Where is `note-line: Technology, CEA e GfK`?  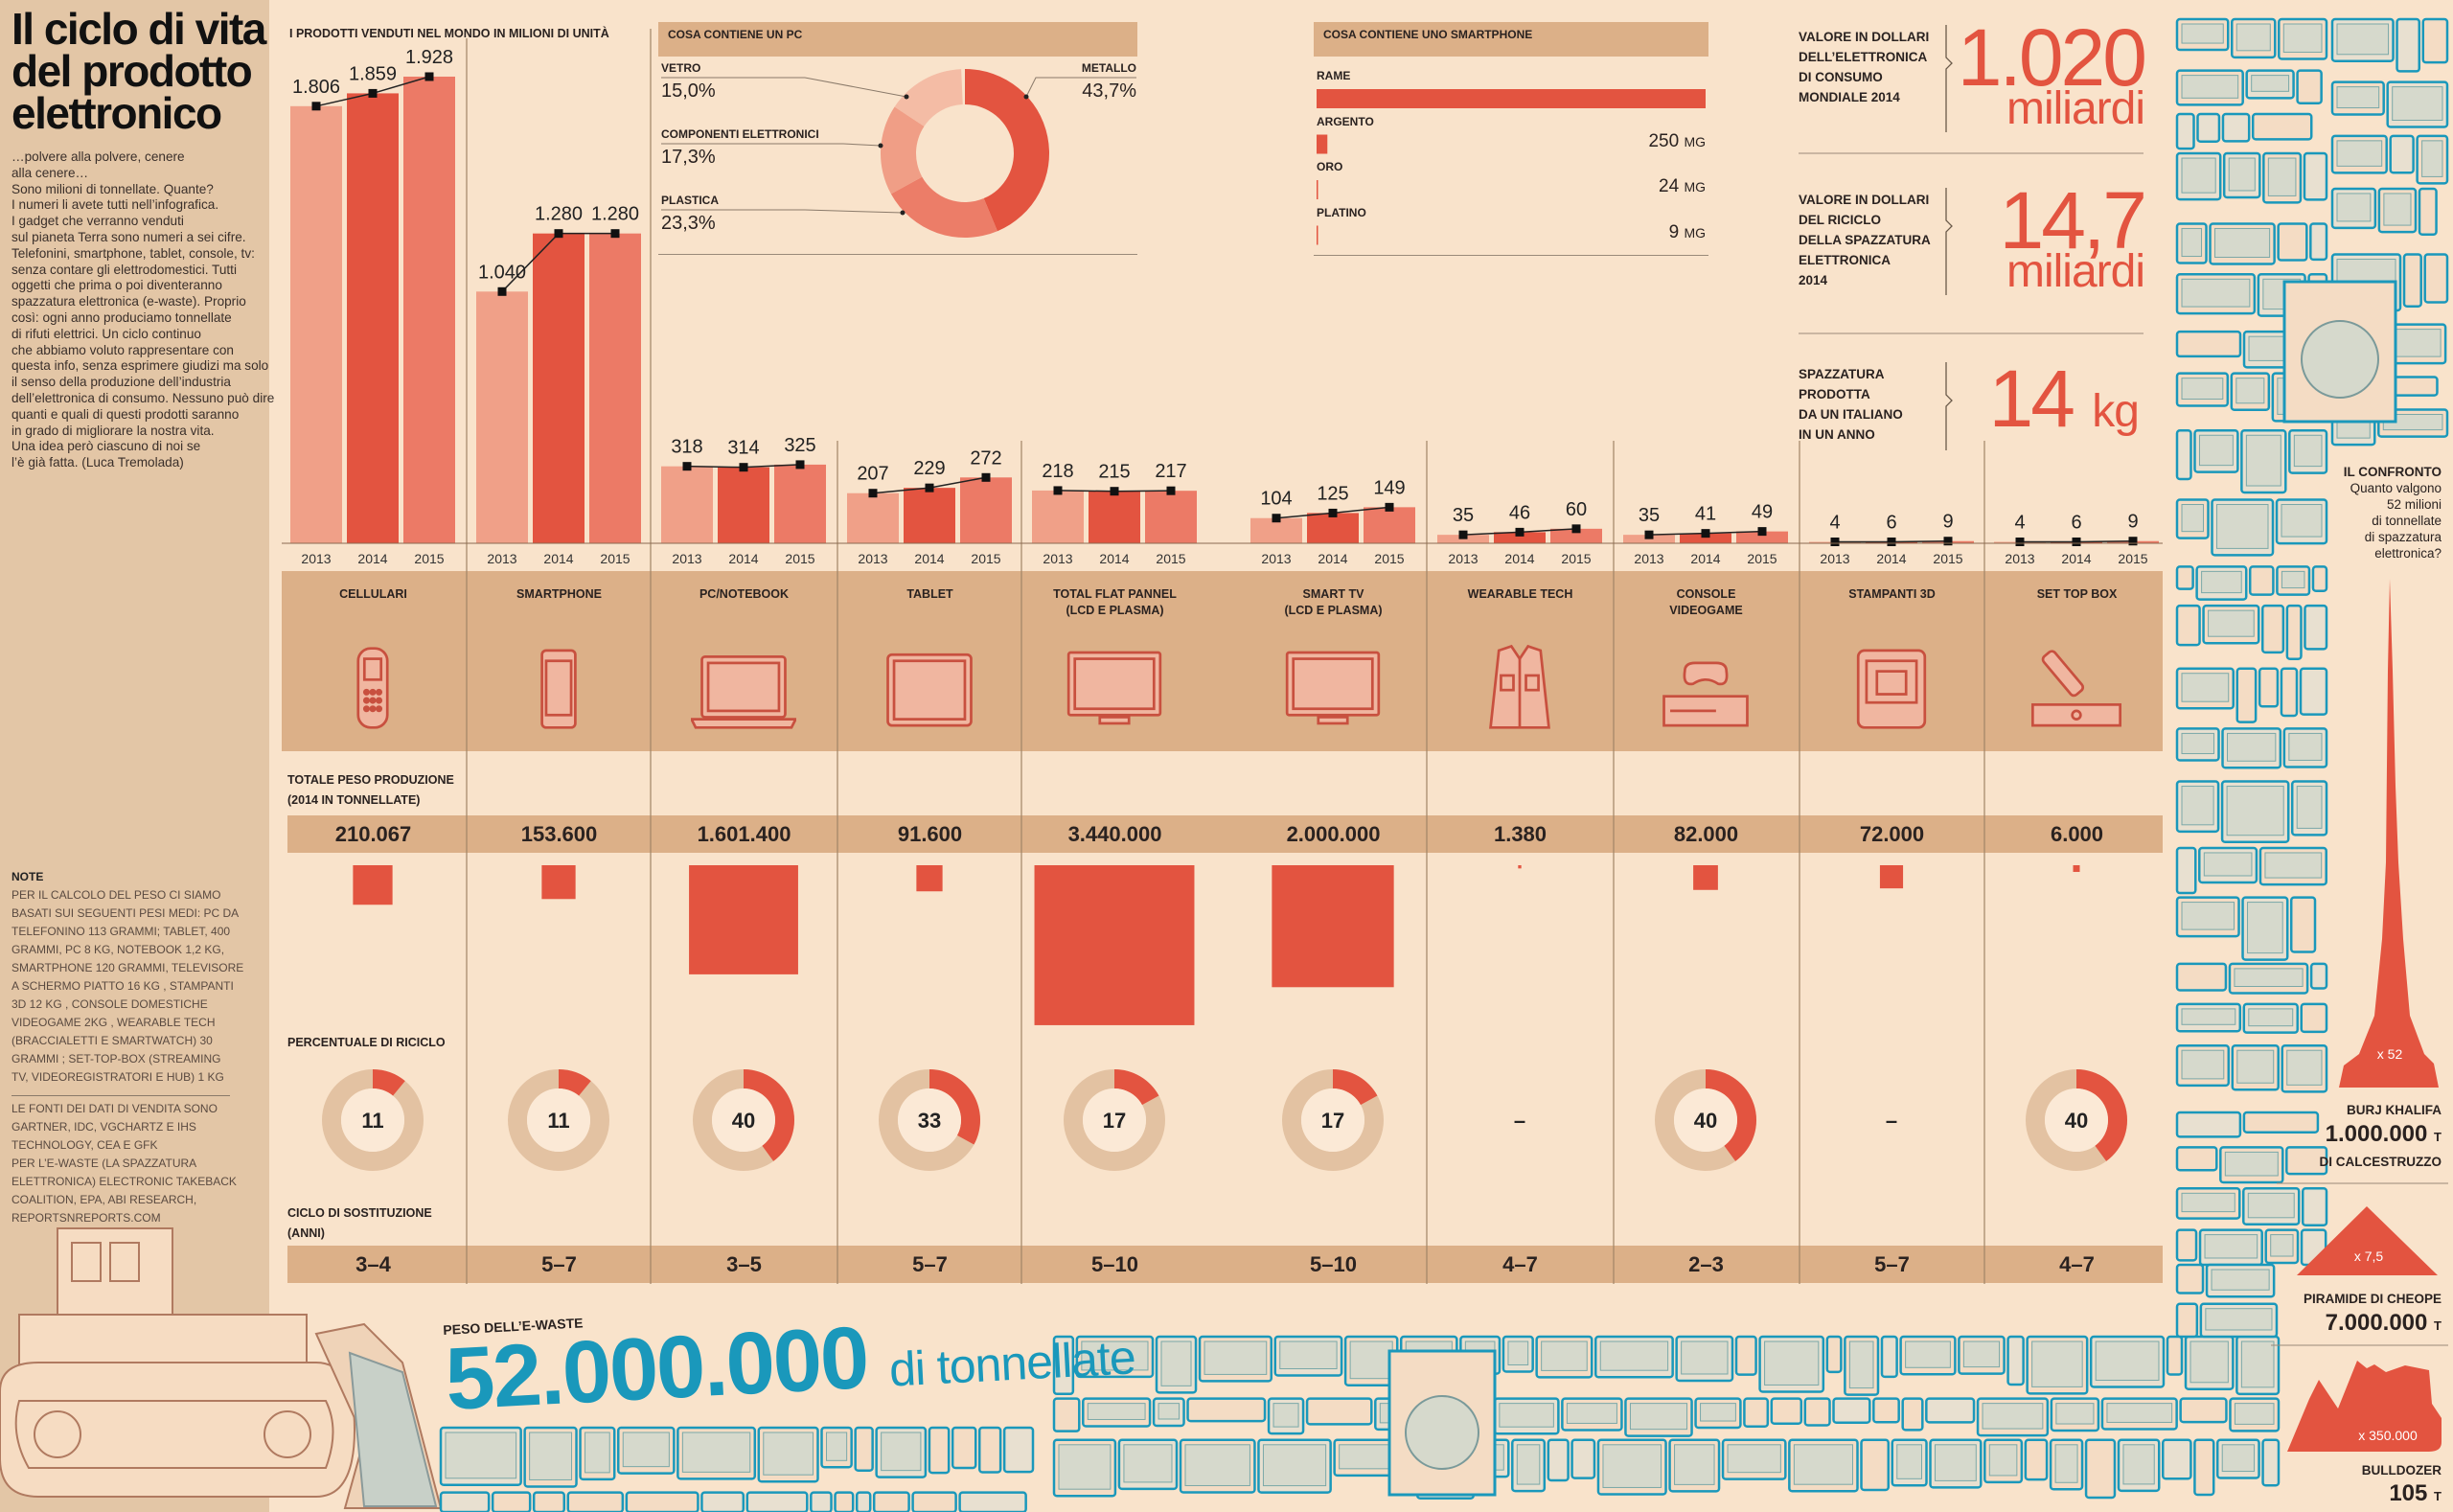 note-line: Technology, CEA e GfK is located at coordinates (85, 1145).